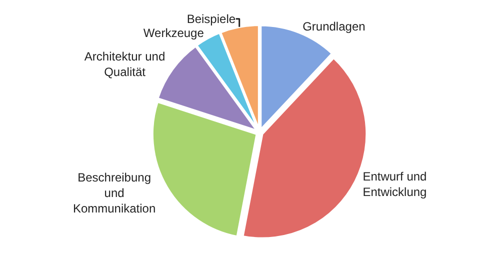  What do you see at coordinates (334, 27) in the screenshot?
I see `slice-label: Grundlagen` at bounding box center [334, 27].